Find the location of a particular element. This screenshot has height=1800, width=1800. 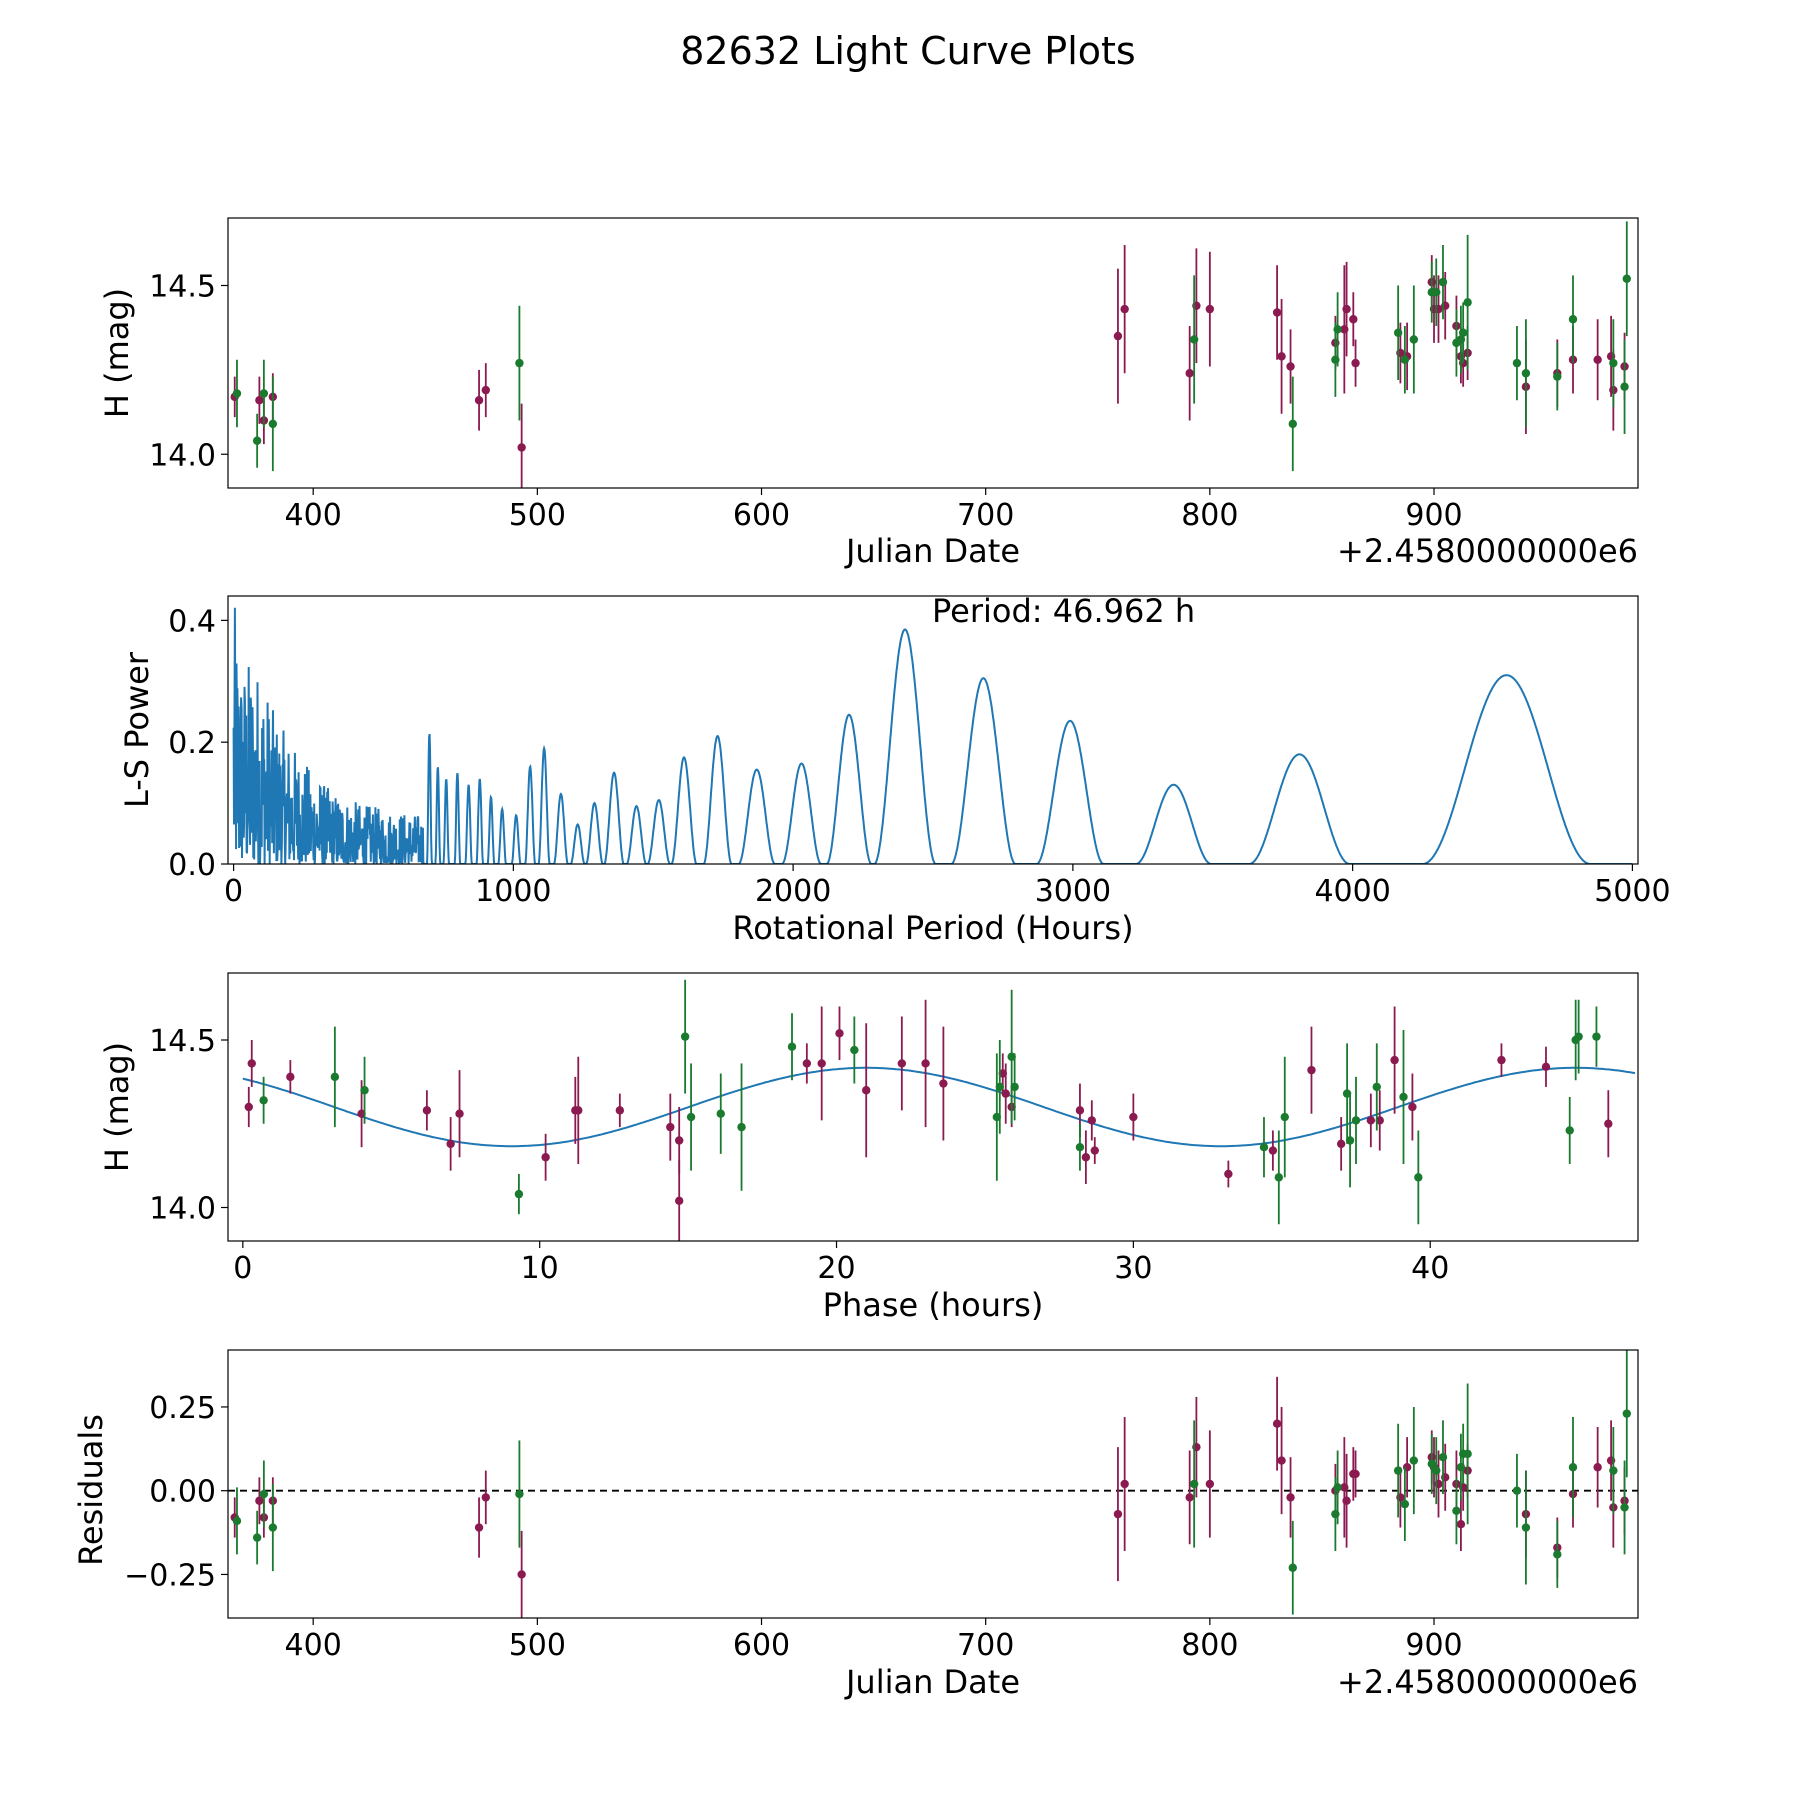

phased-curve-ylabel: H (mag) is located at coordinates (117, 1107).